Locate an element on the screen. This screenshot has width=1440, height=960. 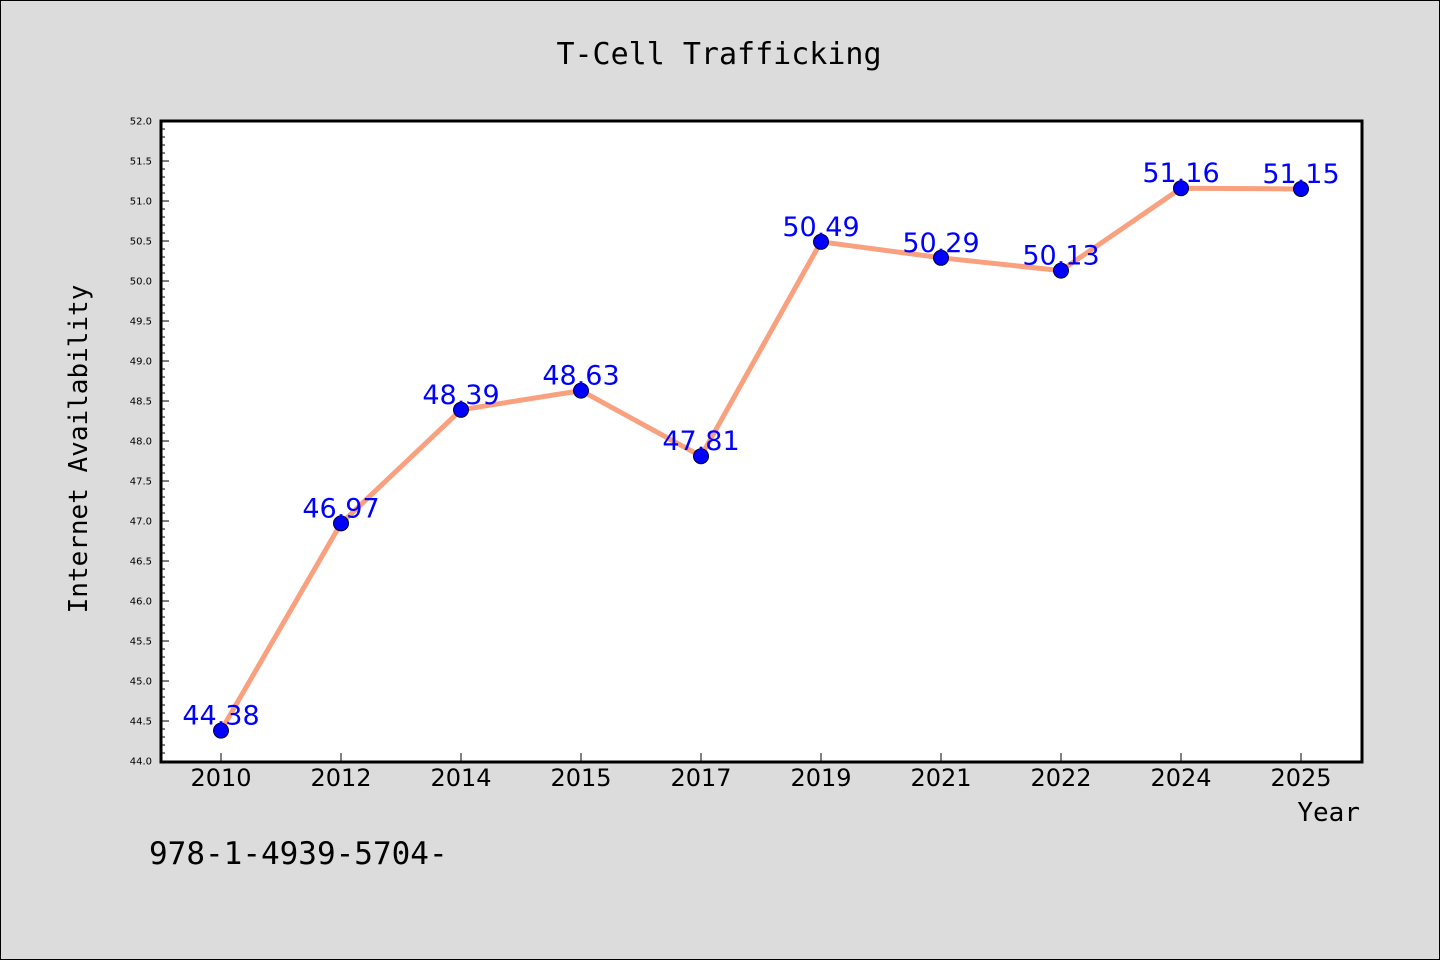
data-label: 48.63 is located at coordinates (580, 376).